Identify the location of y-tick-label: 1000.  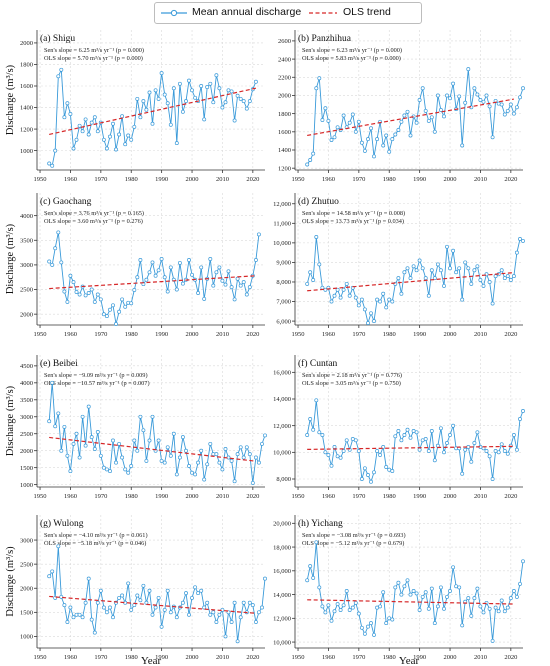
(26, 485).